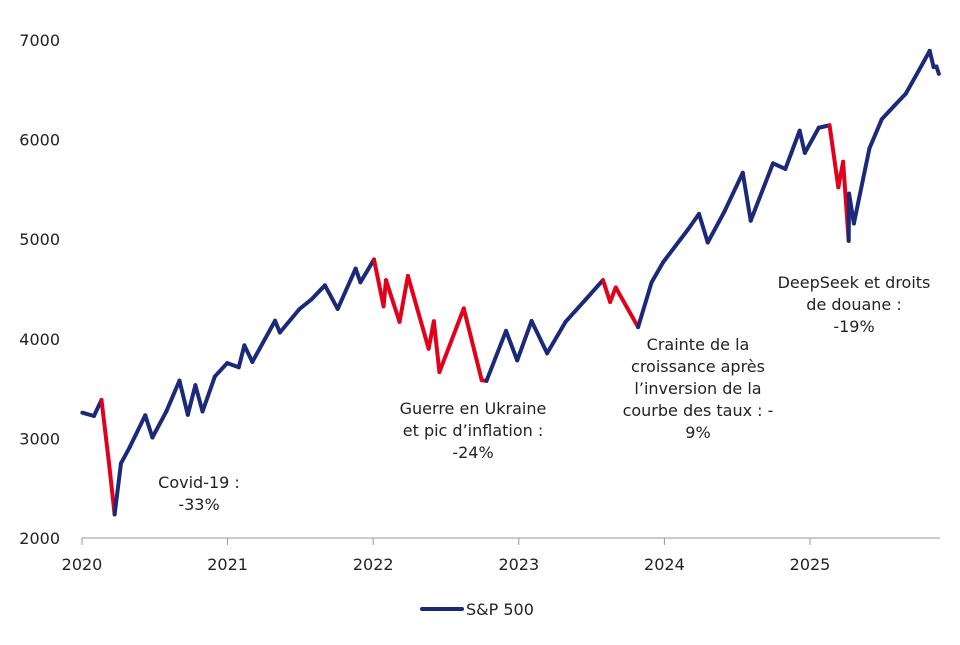 The width and height of the screenshot is (960, 645). I want to click on legend: S&P 500, so click(478, 609).